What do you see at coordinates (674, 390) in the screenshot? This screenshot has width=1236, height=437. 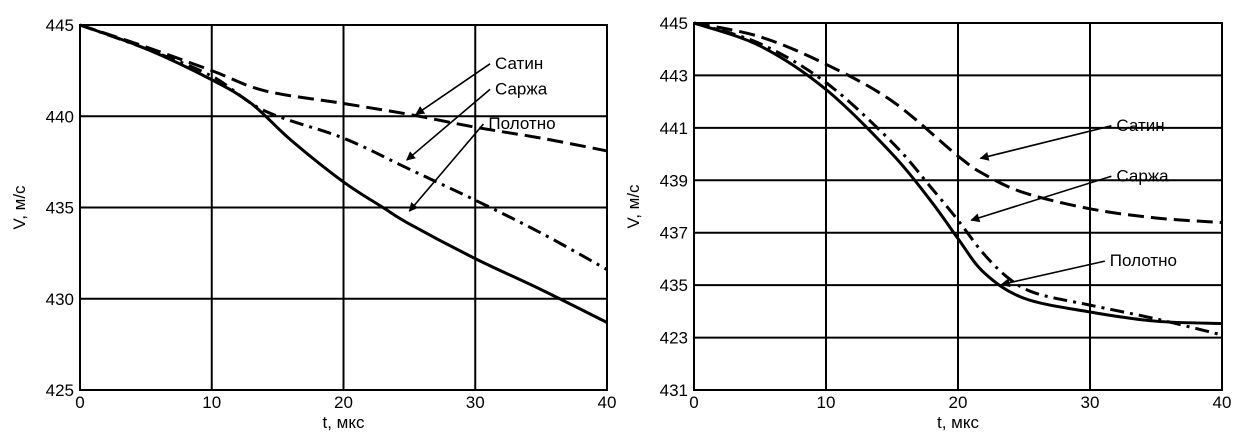 I see `y-tick-label: 431` at bounding box center [674, 390].